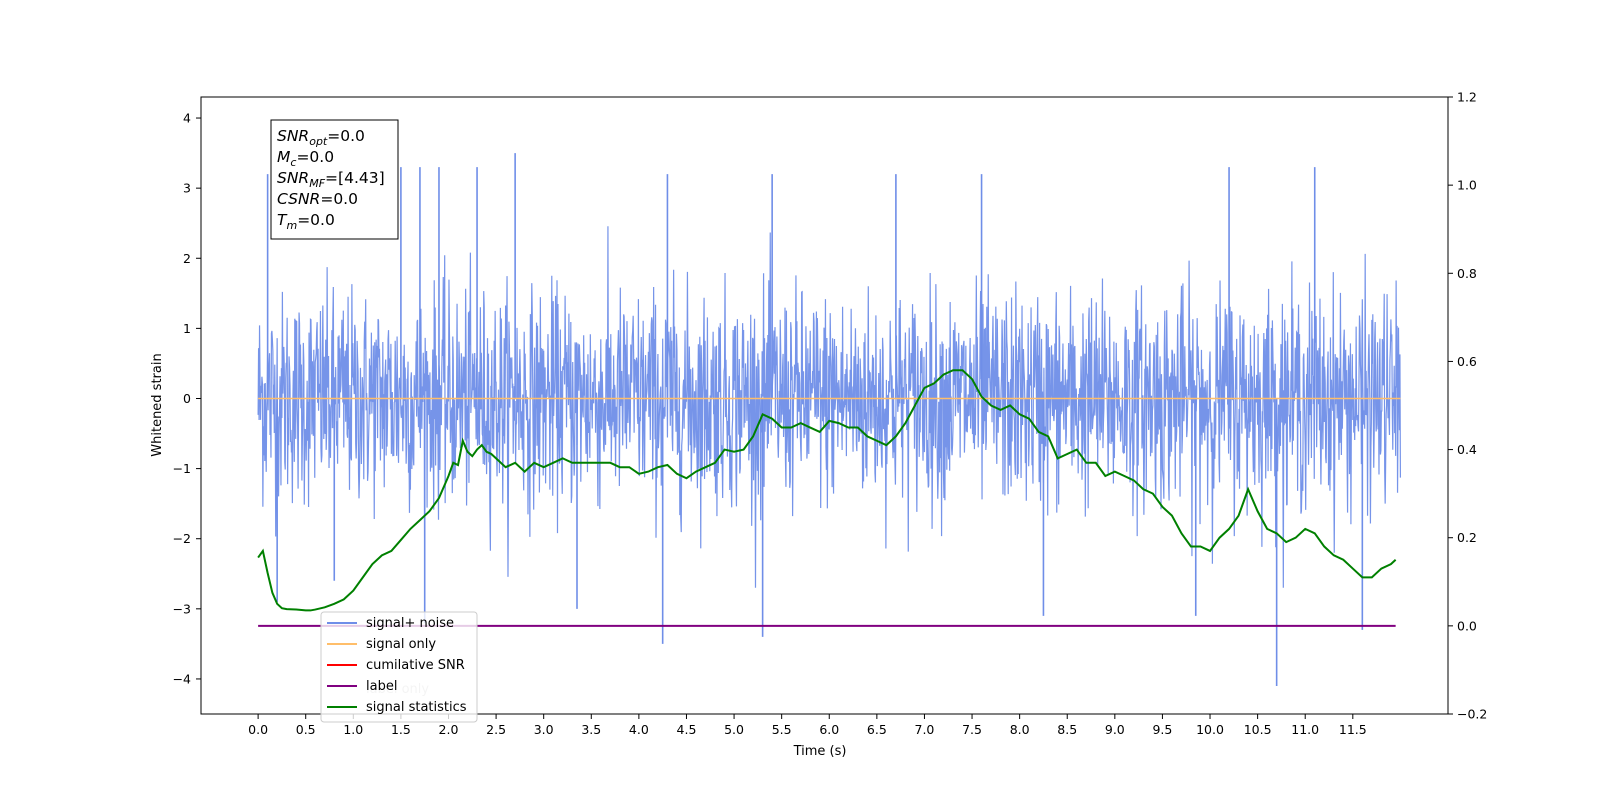  I want to click on x-tick-label: 9.0, so click(1115, 729).